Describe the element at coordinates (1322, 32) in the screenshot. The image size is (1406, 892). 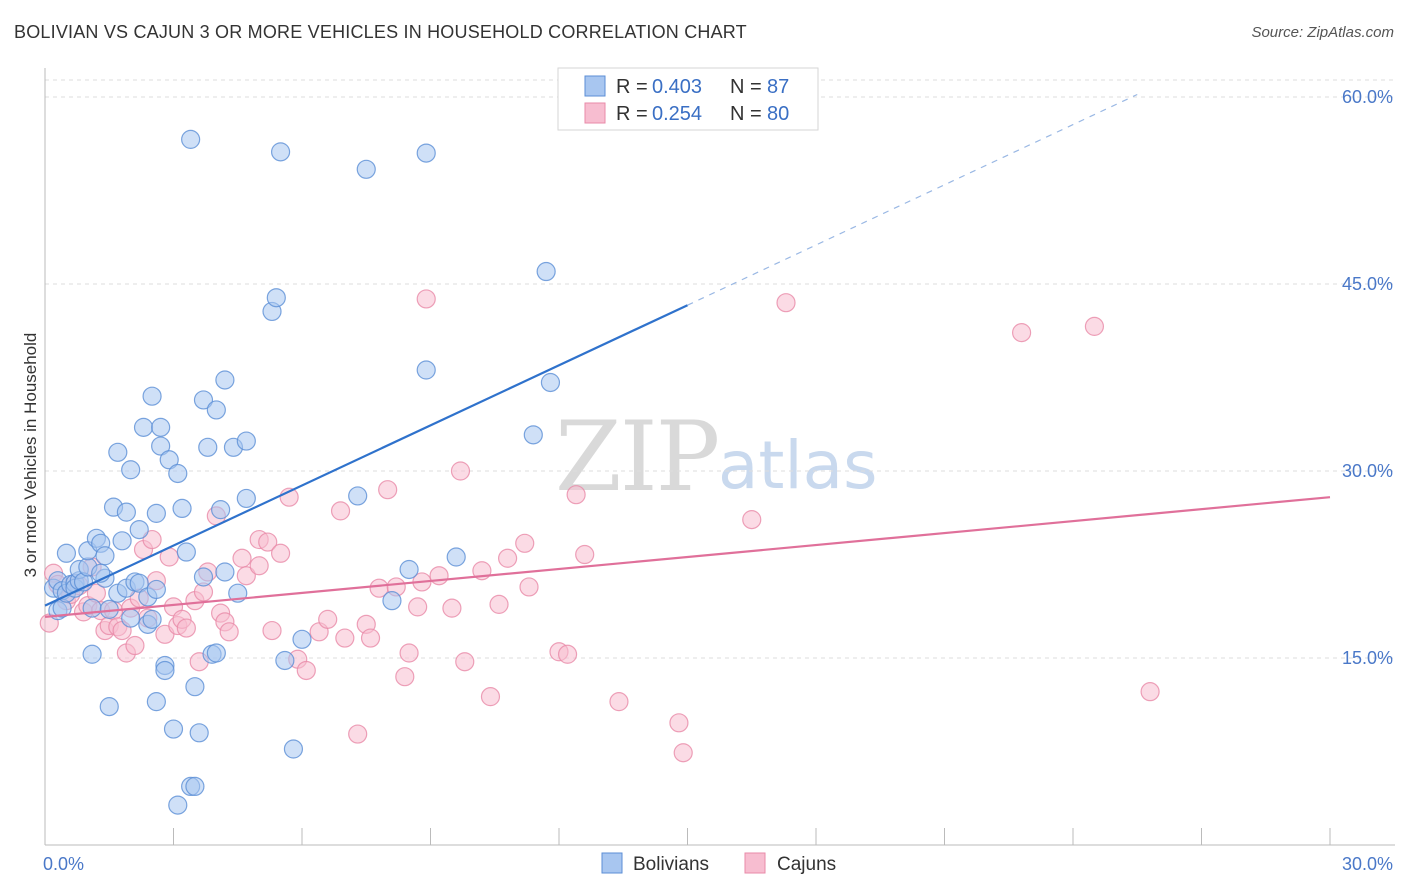
I see `chart-source: Source: ZipAtlas.com` at that location.